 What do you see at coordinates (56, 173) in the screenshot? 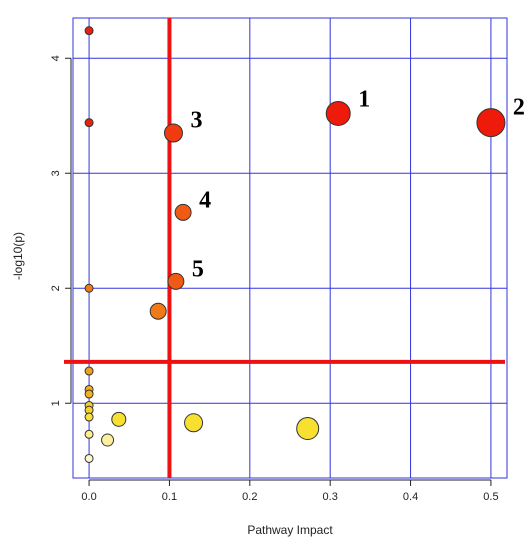
I see `y-tick-label: 3` at bounding box center [56, 173].